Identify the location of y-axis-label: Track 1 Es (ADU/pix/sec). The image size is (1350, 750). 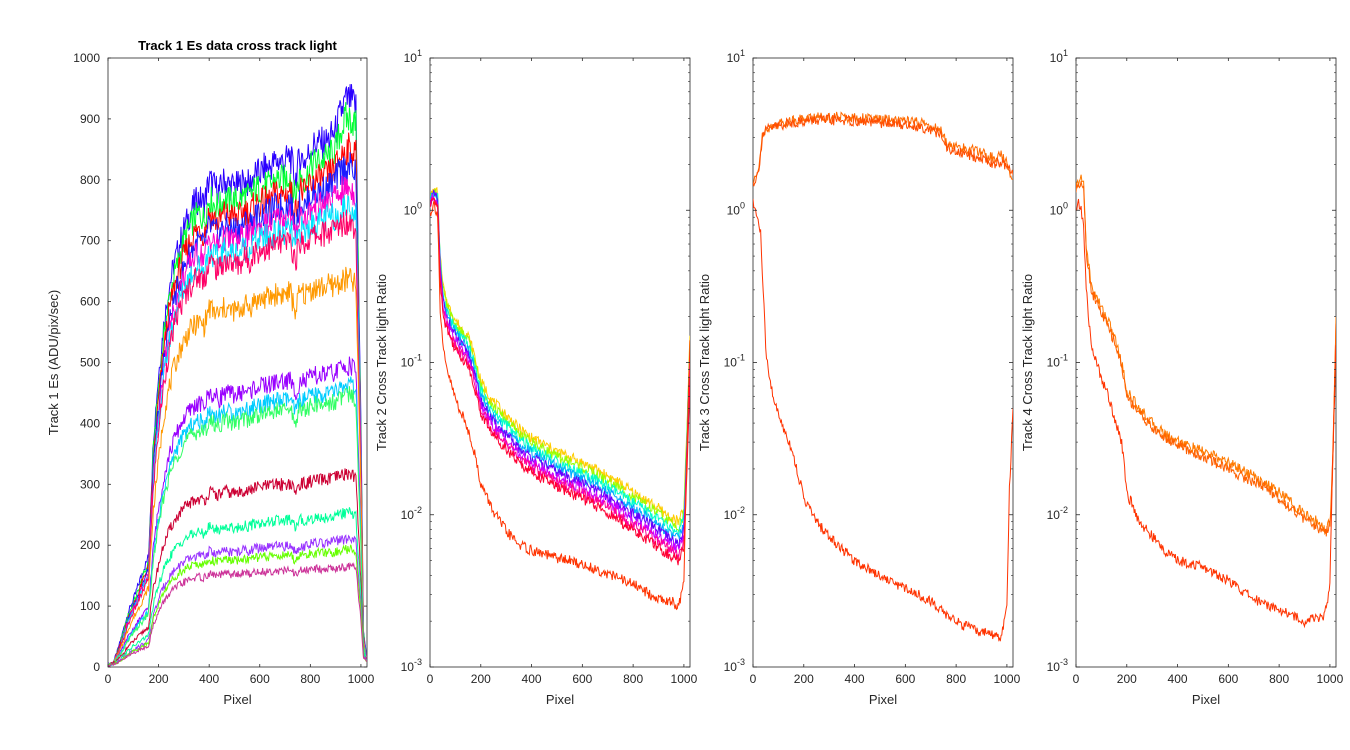
(53, 362).